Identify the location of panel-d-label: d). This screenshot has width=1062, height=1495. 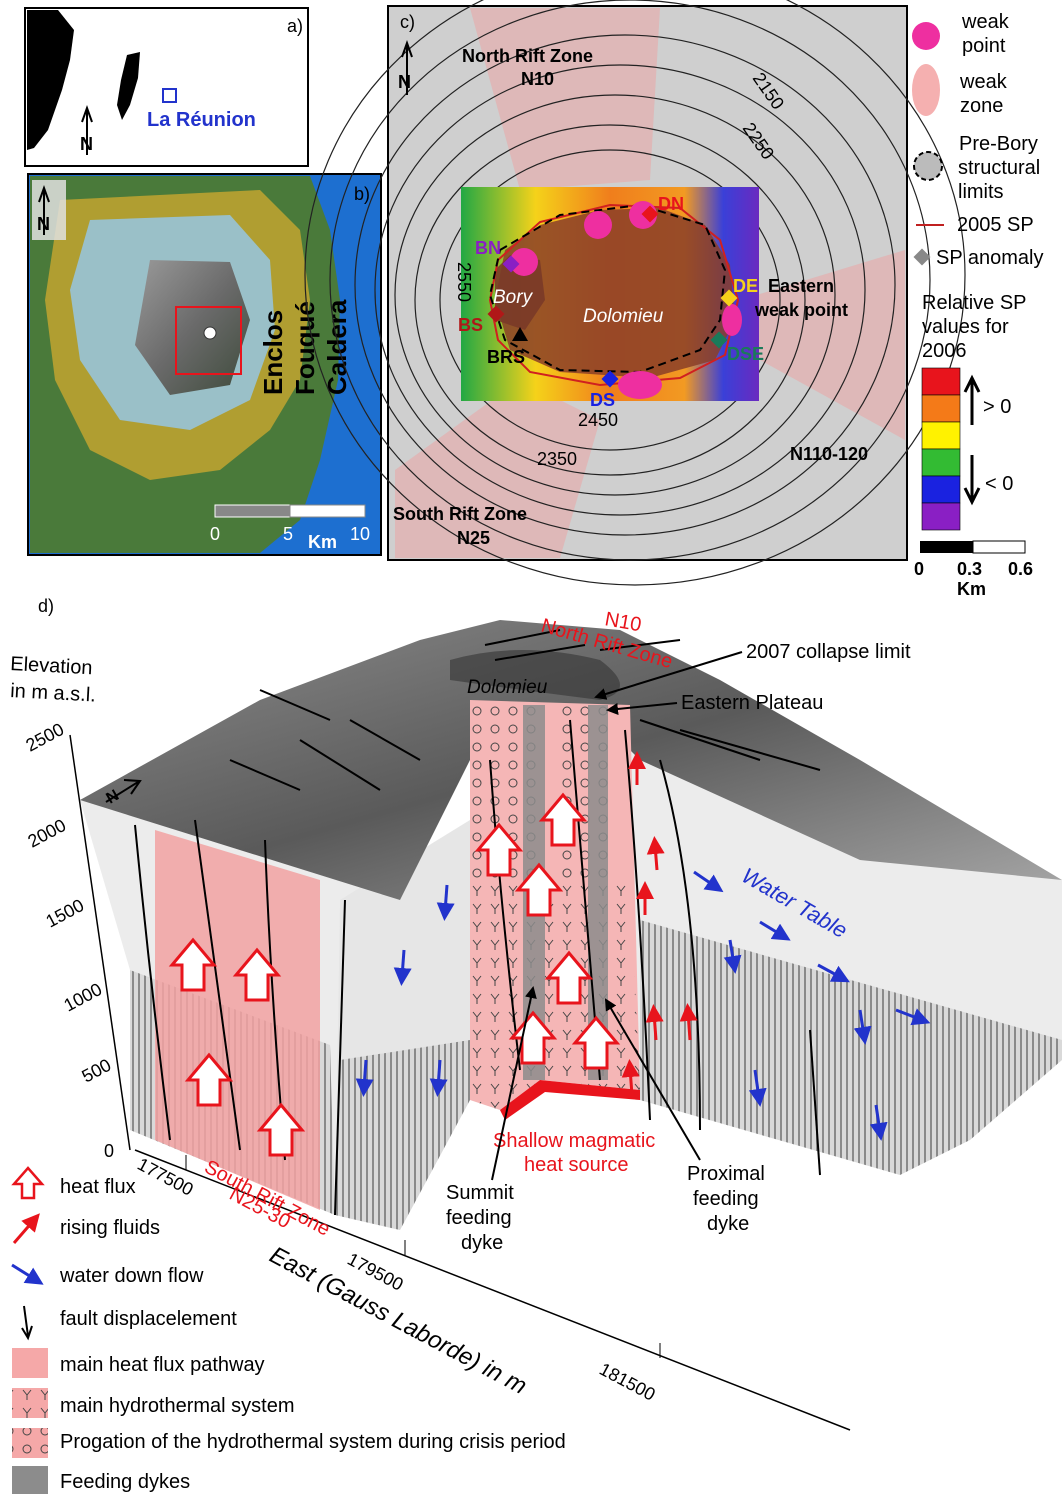
(46, 606).